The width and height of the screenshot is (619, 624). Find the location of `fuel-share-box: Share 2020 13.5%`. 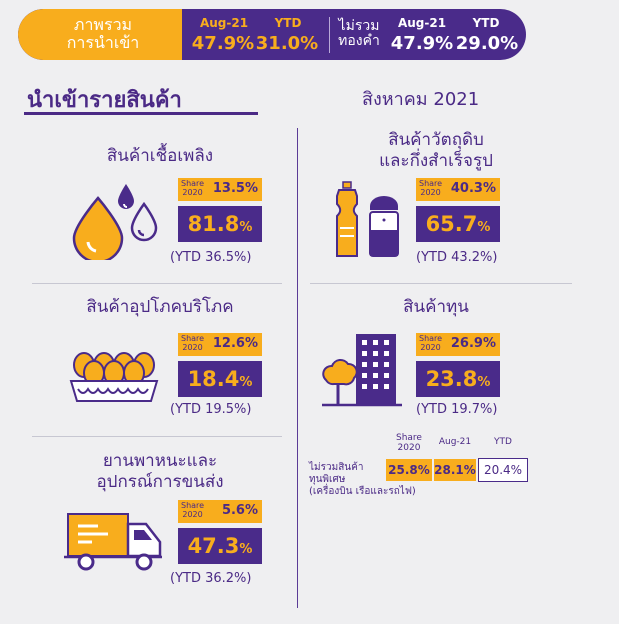

fuel-share-box: Share 2020 13.5% is located at coordinates (220, 189).